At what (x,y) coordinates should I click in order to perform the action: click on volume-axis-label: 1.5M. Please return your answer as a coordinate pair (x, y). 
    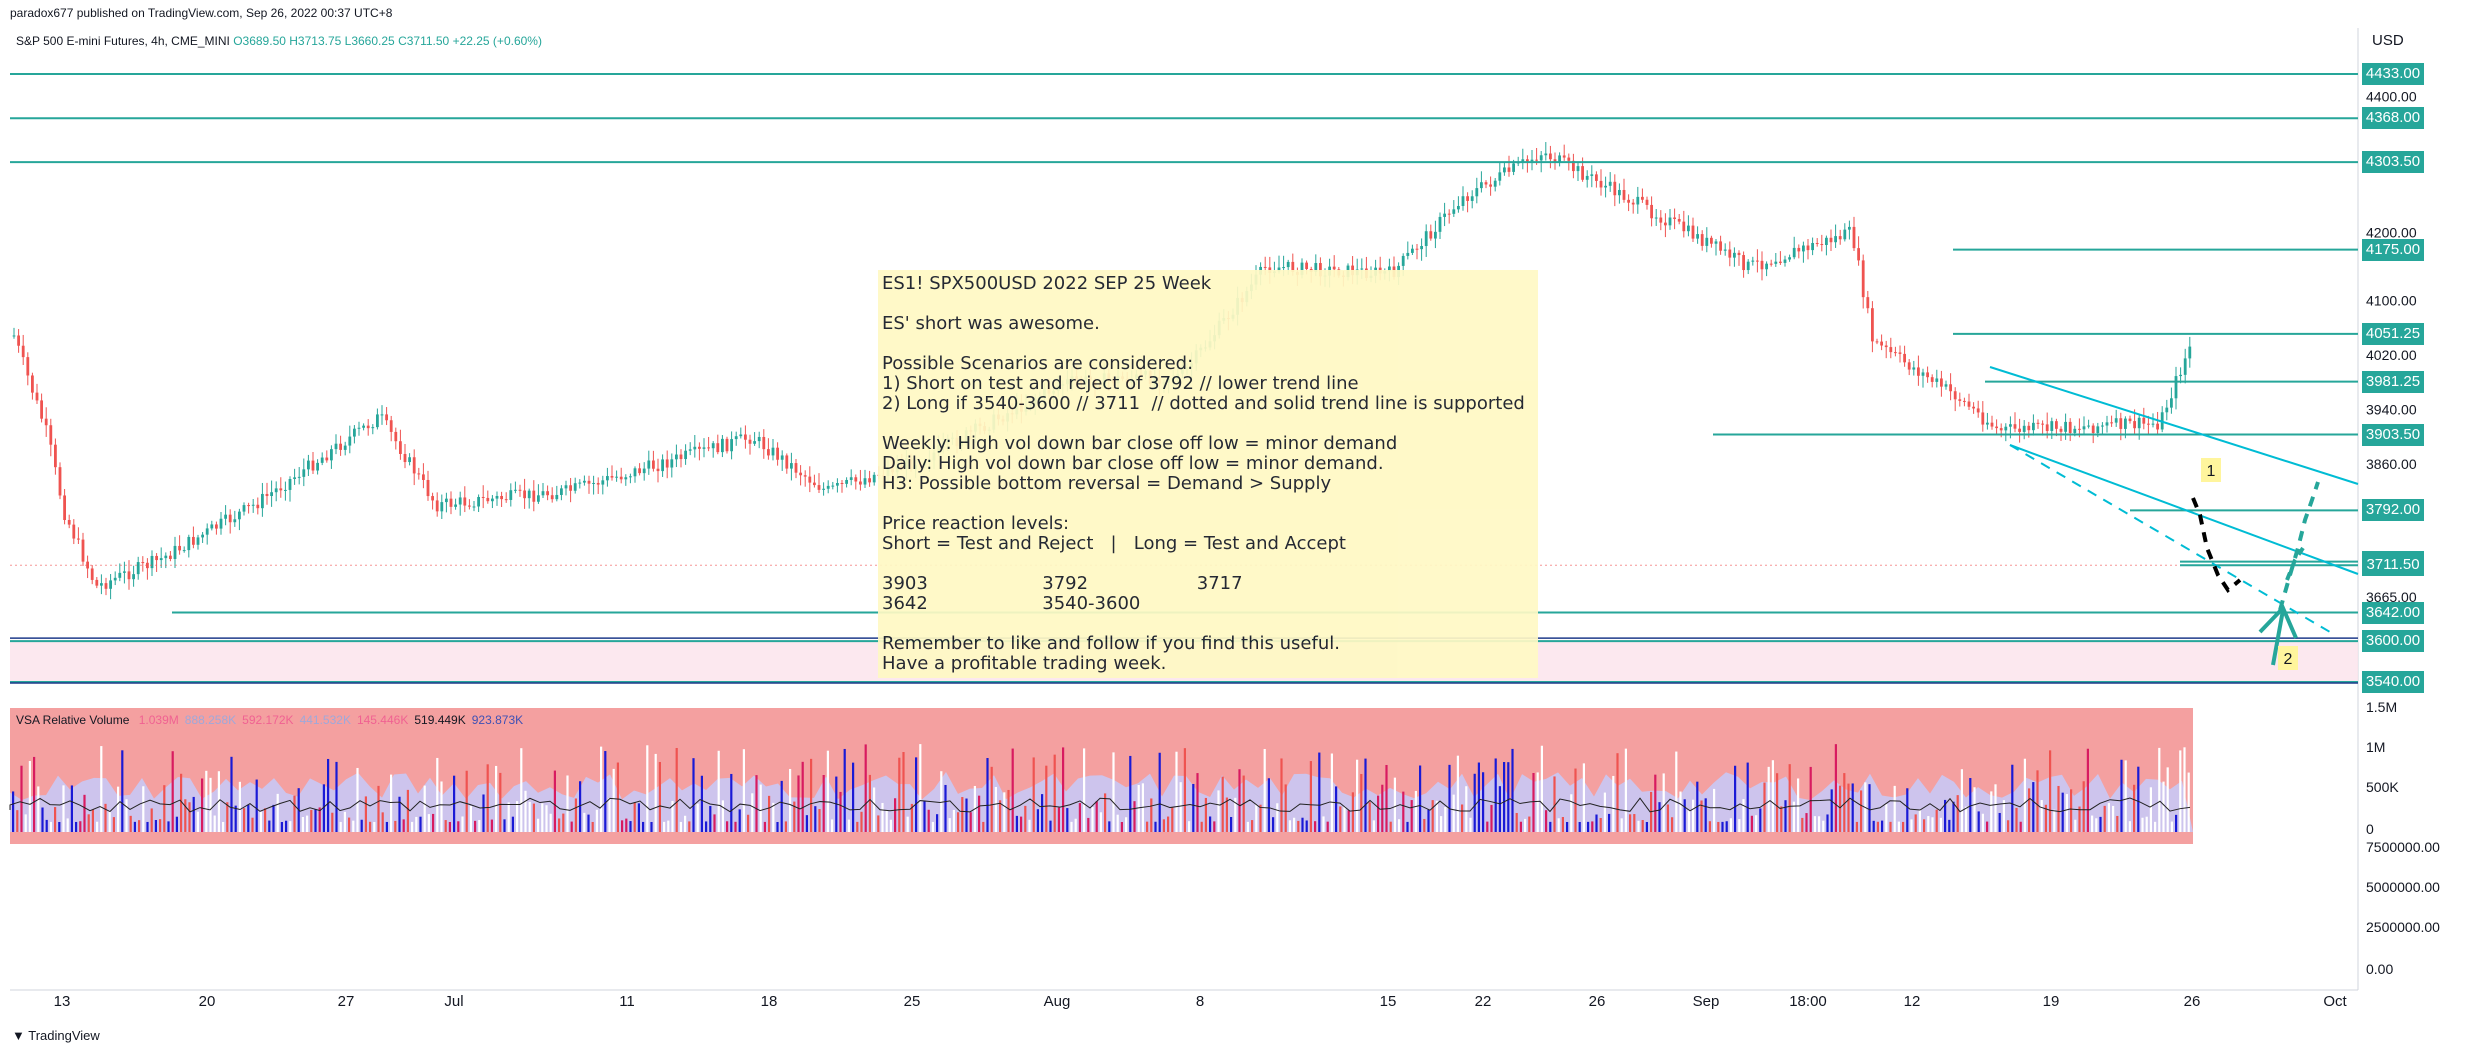
    Looking at the image, I should click on (2381, 707).